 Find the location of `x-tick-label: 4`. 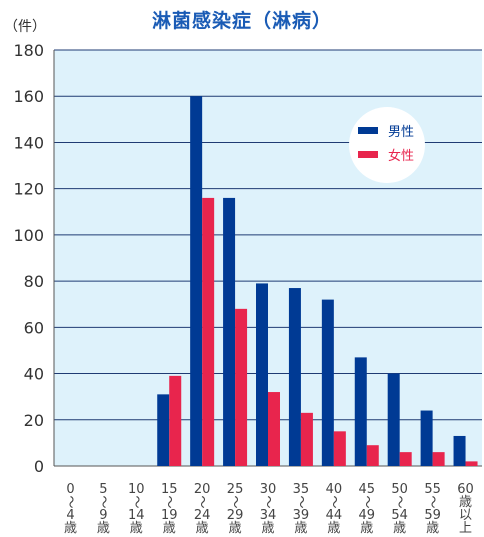

x-tick-label: 4 is located at coordinates (70, 515).